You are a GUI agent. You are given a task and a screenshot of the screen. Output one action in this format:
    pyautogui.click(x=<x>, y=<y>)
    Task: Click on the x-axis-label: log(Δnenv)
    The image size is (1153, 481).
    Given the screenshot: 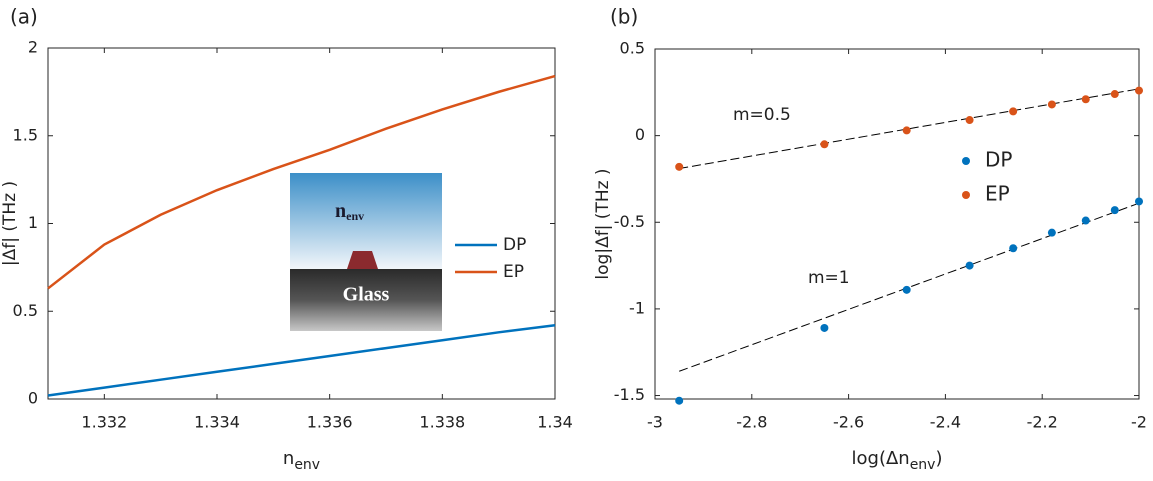 What is the action you would take?
    pyautogui.click(x=897, y=460)
    